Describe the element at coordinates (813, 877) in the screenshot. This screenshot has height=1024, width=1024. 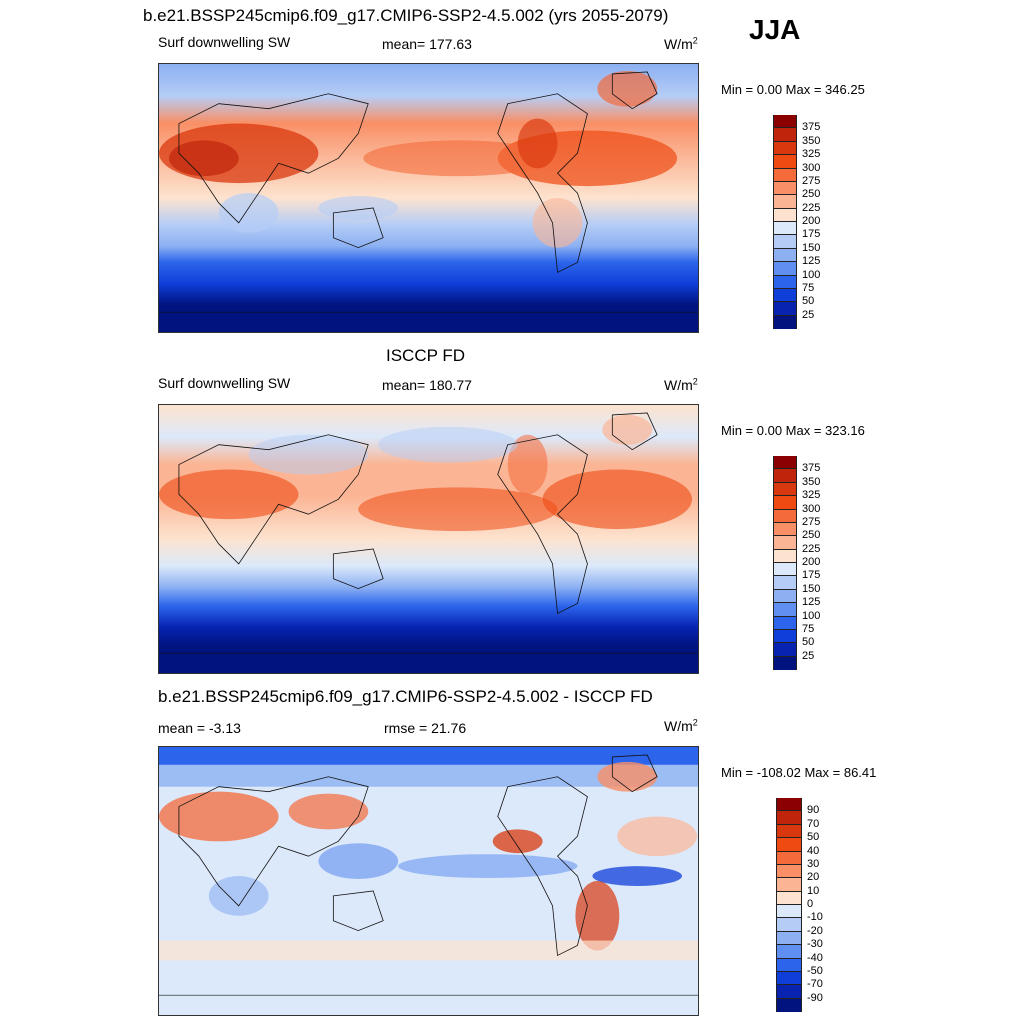
I see `colorbar-tick-label: 20` at that location.